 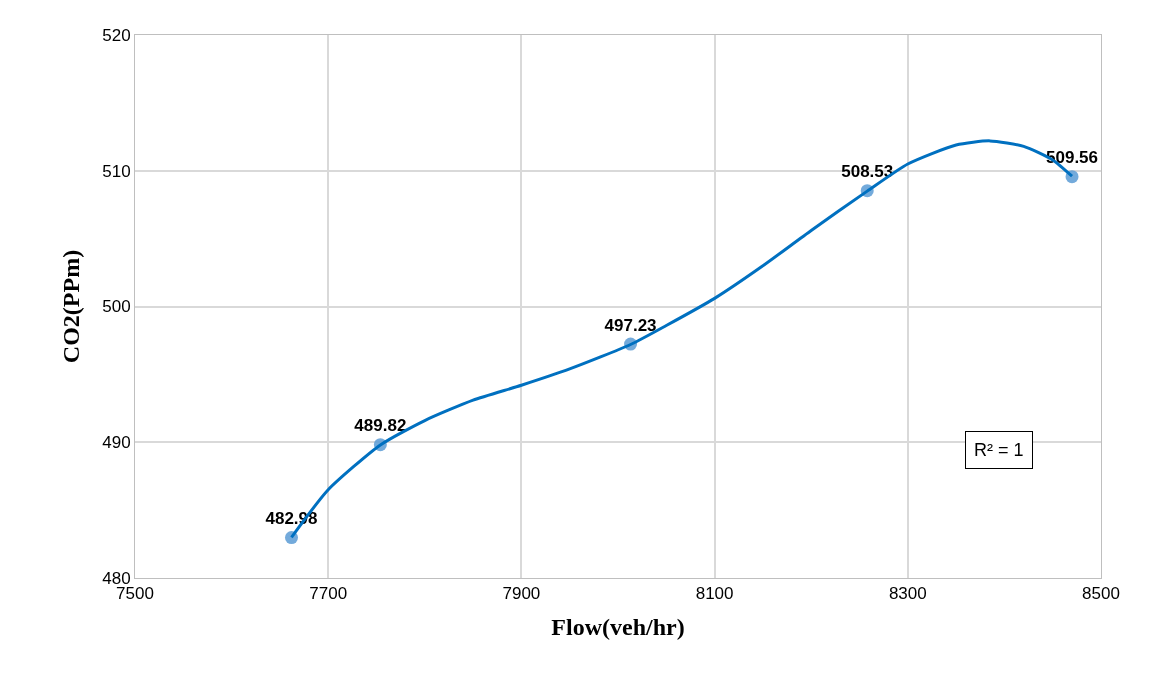 I want to click on x-axis-title: Flow(veh/hr), so click(x=618, y=626).